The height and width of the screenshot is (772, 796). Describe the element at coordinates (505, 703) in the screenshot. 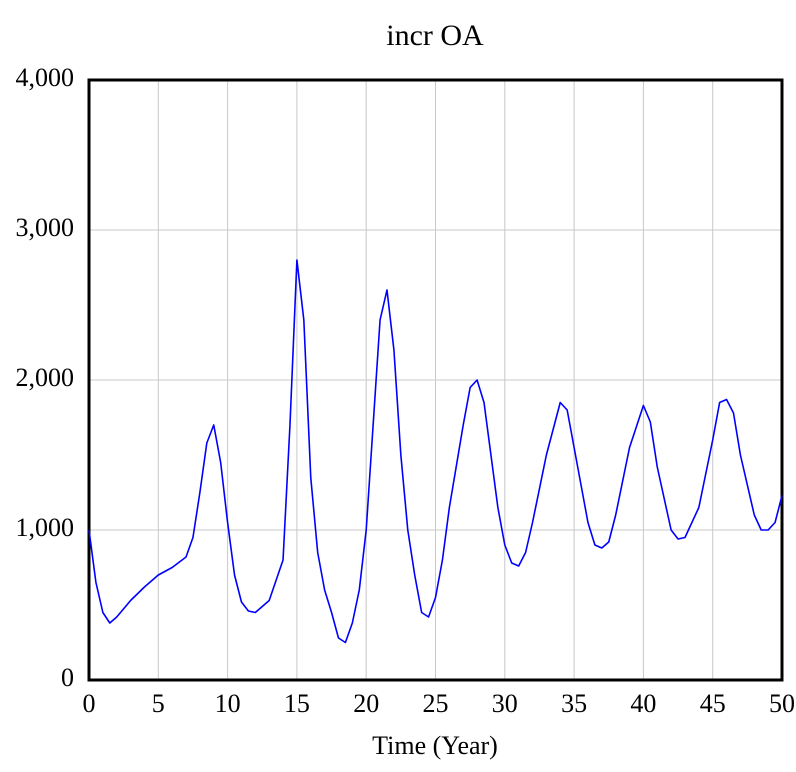

I see `x-tick-label: 30` at that location.